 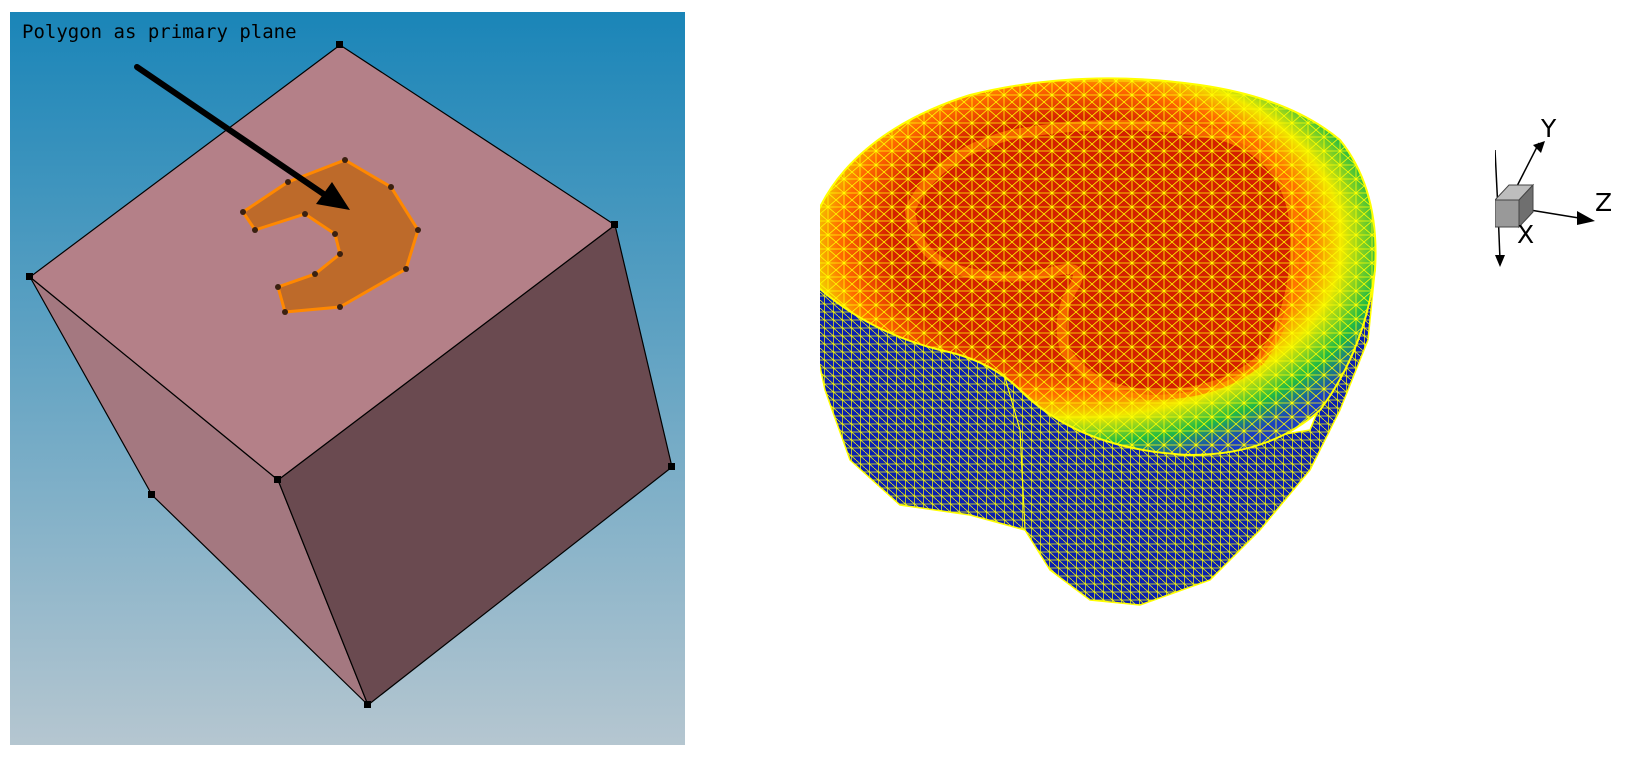 I want to click on x-axis-label: X, so click(x=1525, y=234).